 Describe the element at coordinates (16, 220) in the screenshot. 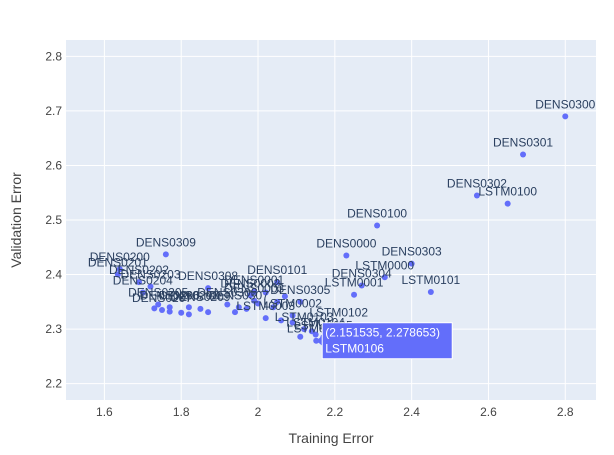

I see `y-axis-title: Validation Error` at that location.